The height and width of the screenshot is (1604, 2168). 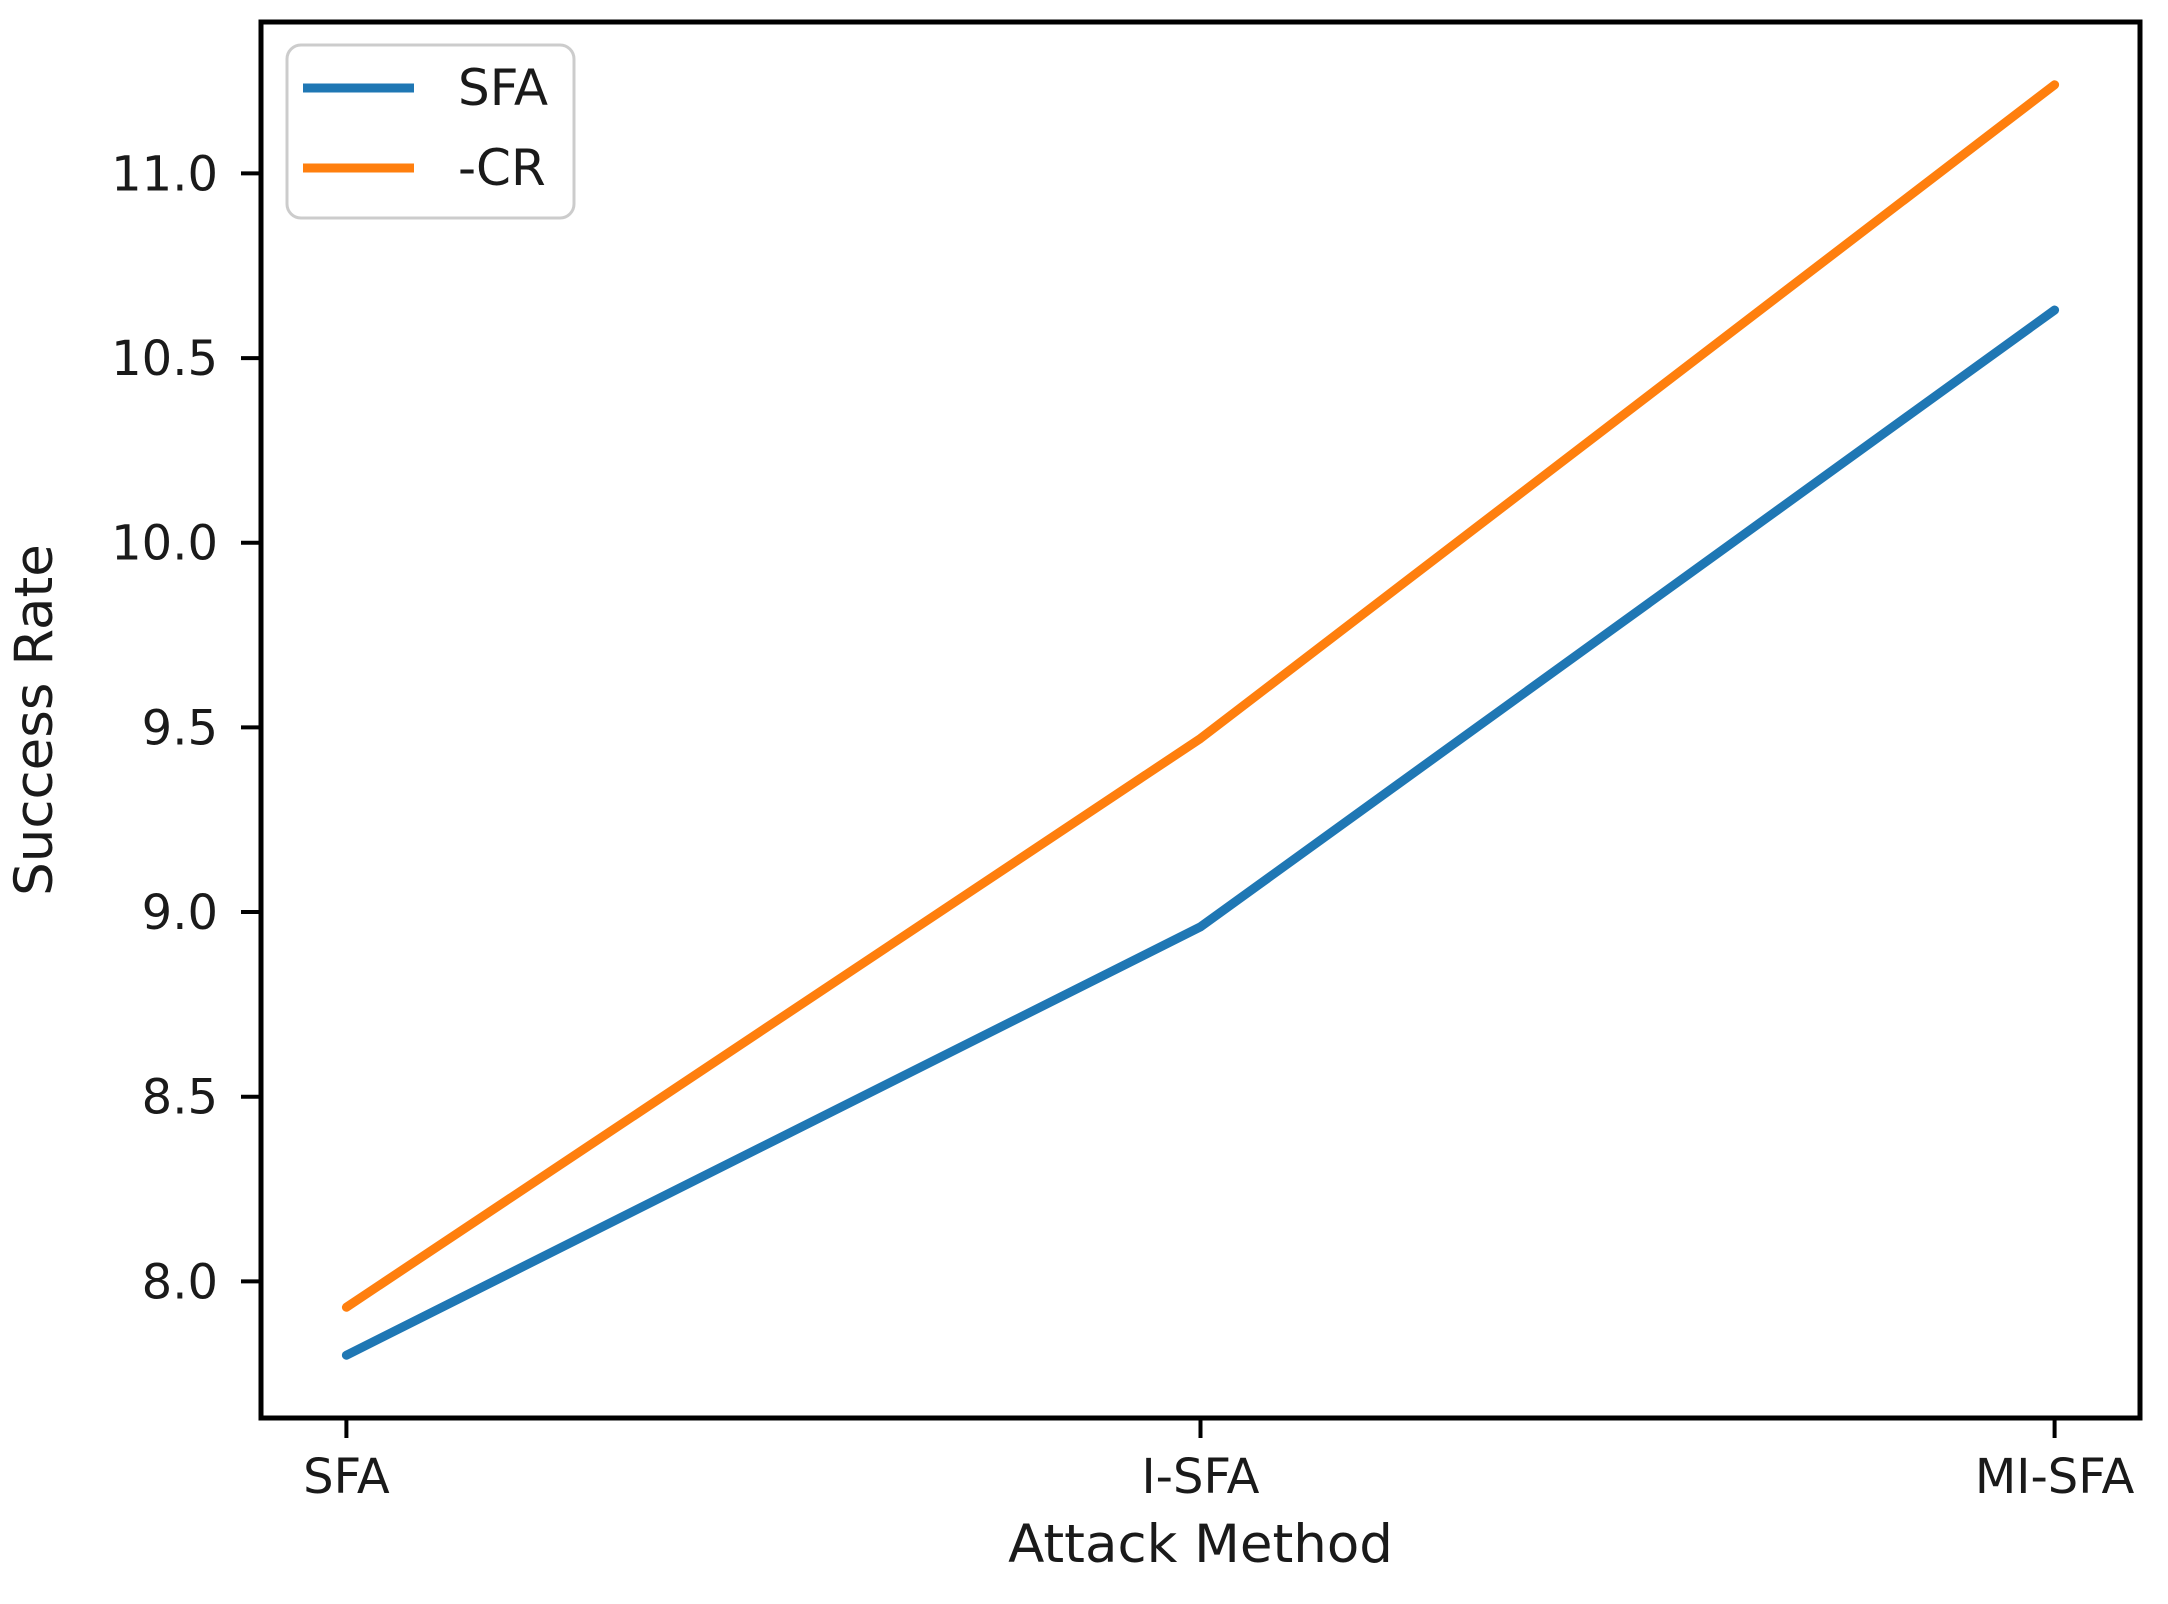 I want to click on y-axis-tick-label: 10.5, so click(x=164, y=359).